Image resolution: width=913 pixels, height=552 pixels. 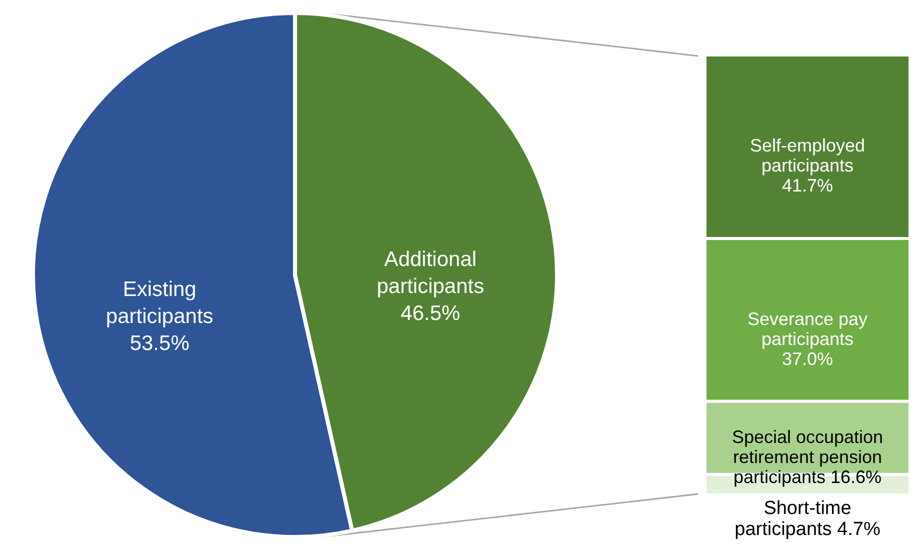 I want to click on text: Short-time participants 4.7%, so click(x=807, y=519).